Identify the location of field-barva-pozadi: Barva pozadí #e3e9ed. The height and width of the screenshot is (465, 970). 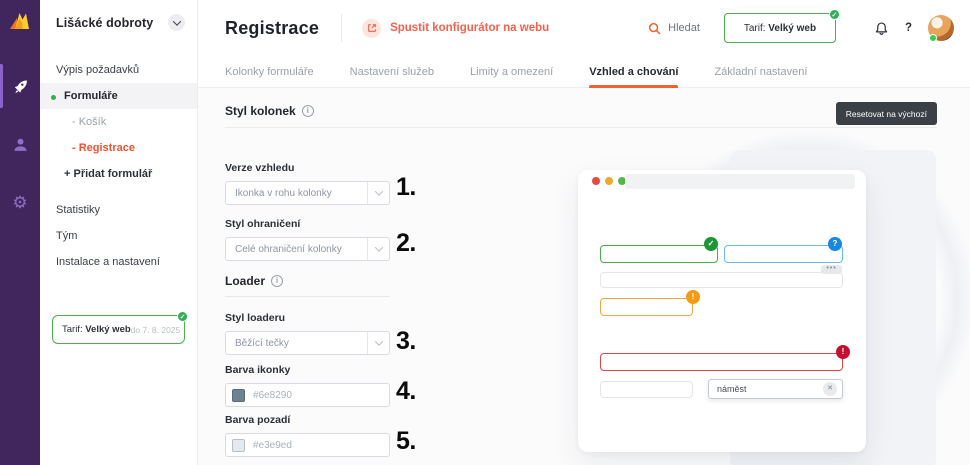
(307, 435).